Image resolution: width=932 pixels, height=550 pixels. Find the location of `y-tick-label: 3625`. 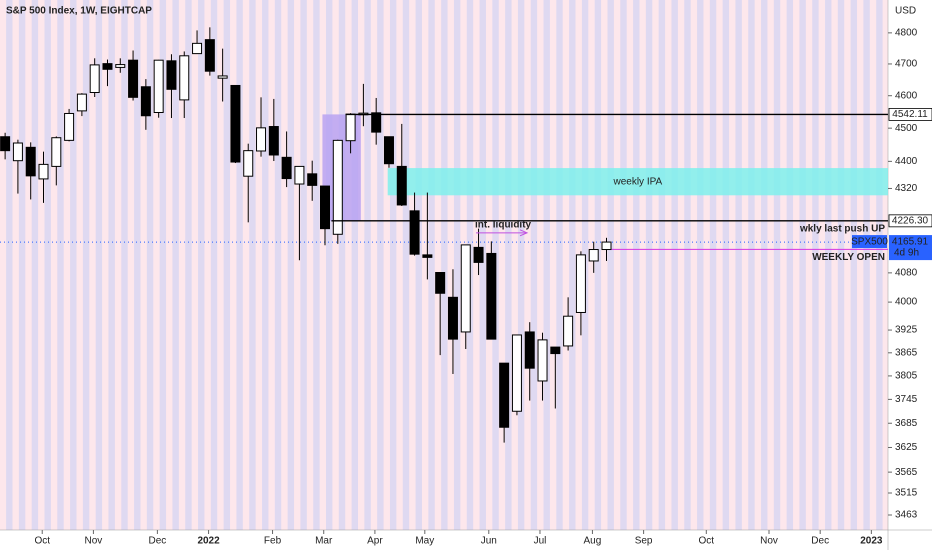

y-tick-label: 3625 is located at coordinates (906, 447).